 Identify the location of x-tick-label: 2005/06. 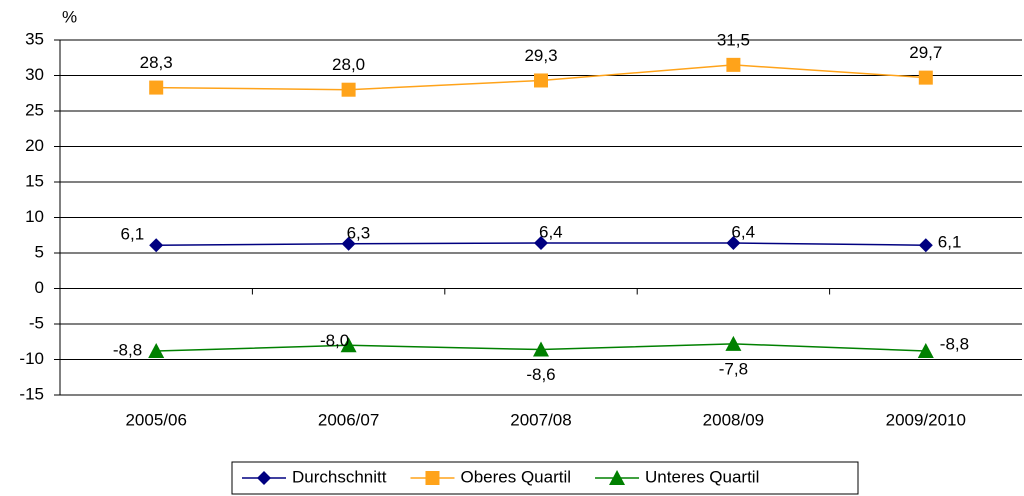
(155, 419).